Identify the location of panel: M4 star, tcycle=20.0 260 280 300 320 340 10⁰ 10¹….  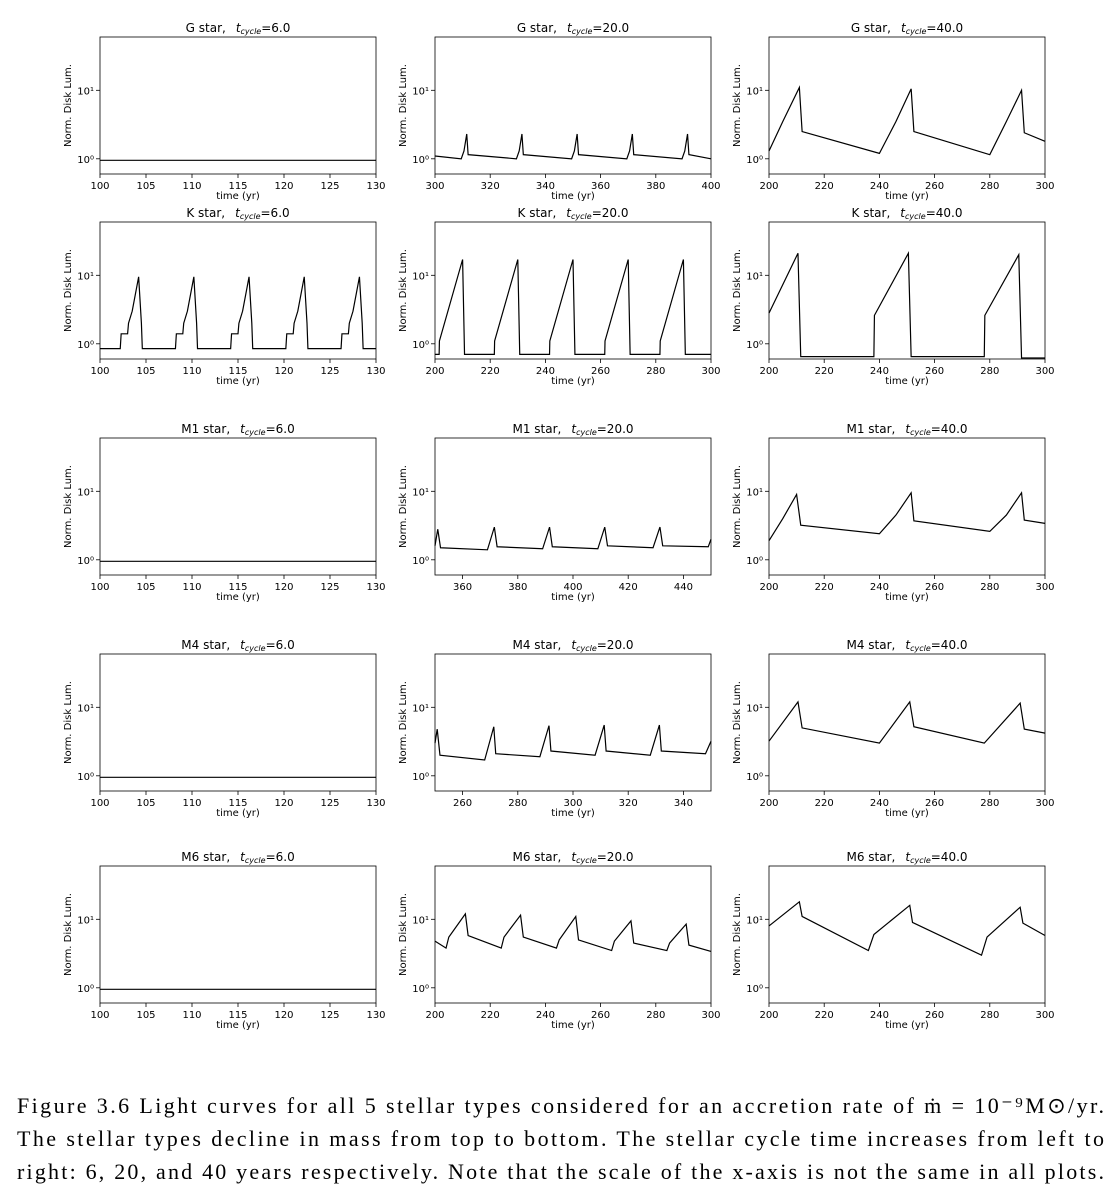
(555, 728).